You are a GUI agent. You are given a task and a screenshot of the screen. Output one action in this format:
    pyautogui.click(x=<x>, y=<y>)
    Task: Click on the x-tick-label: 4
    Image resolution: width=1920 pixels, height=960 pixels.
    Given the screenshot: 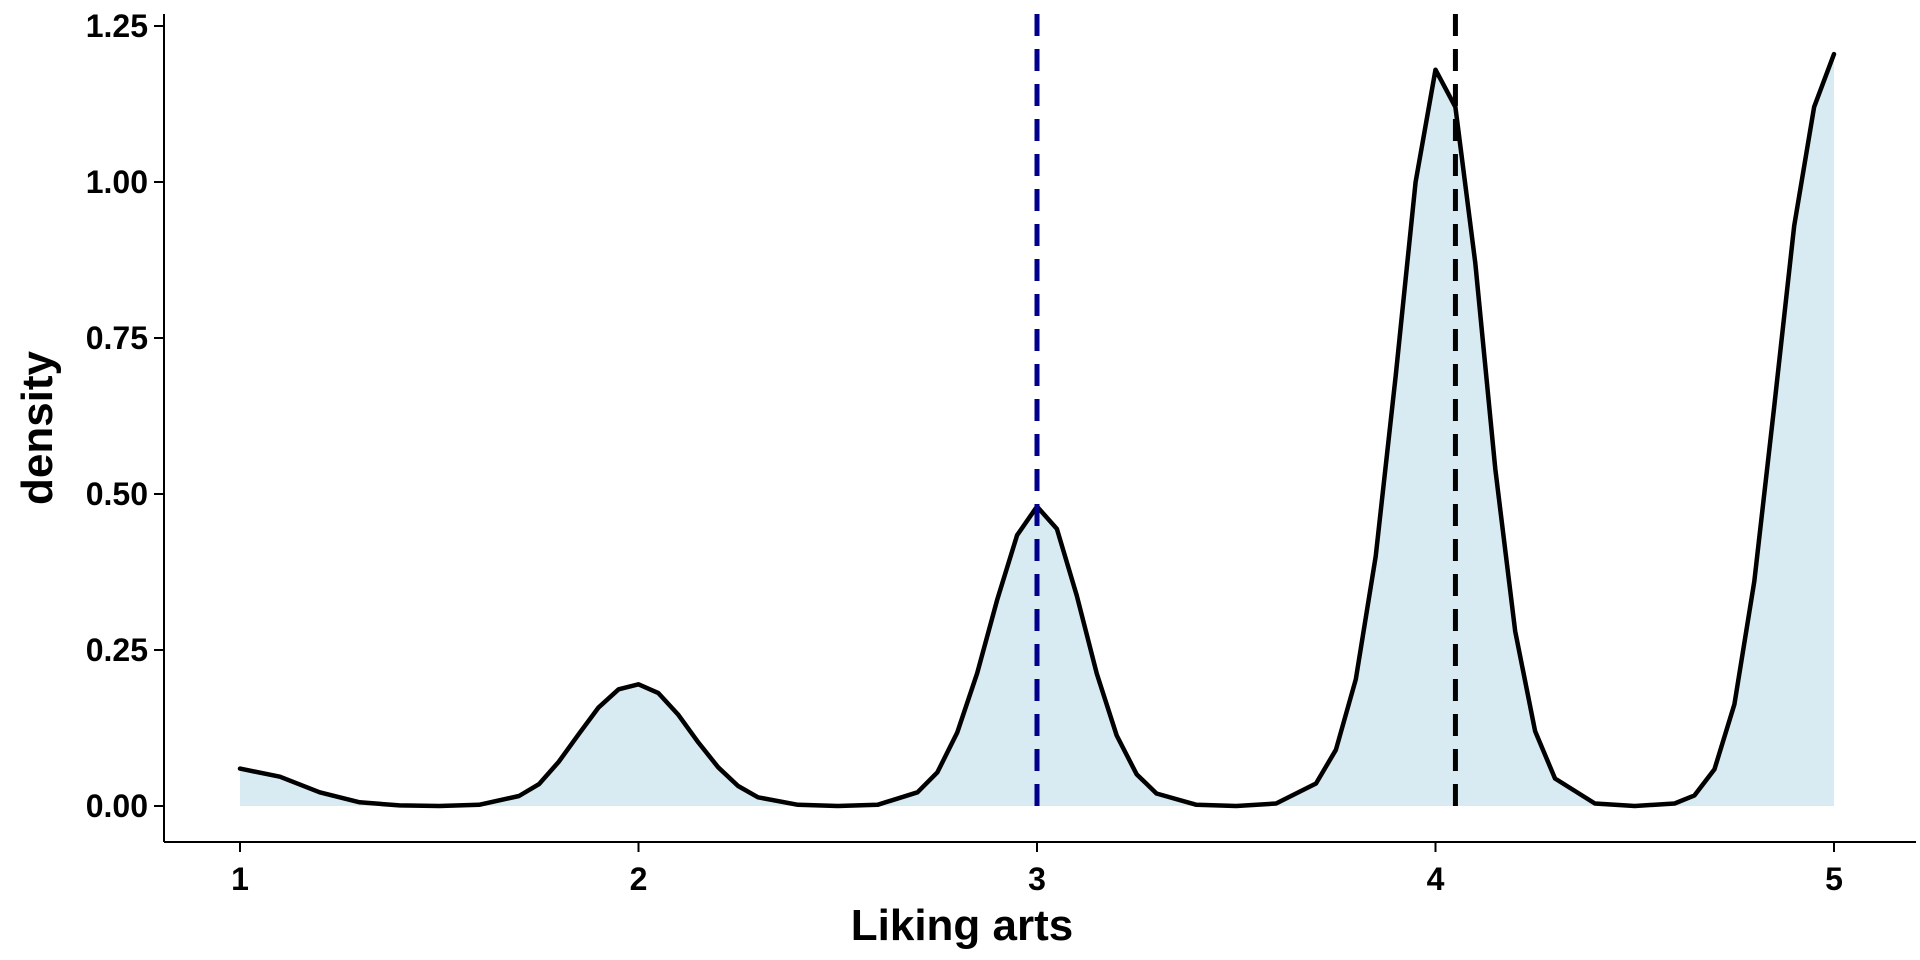 What is the action you would take?
    pyautogui.click(x=1436, y=879)
    